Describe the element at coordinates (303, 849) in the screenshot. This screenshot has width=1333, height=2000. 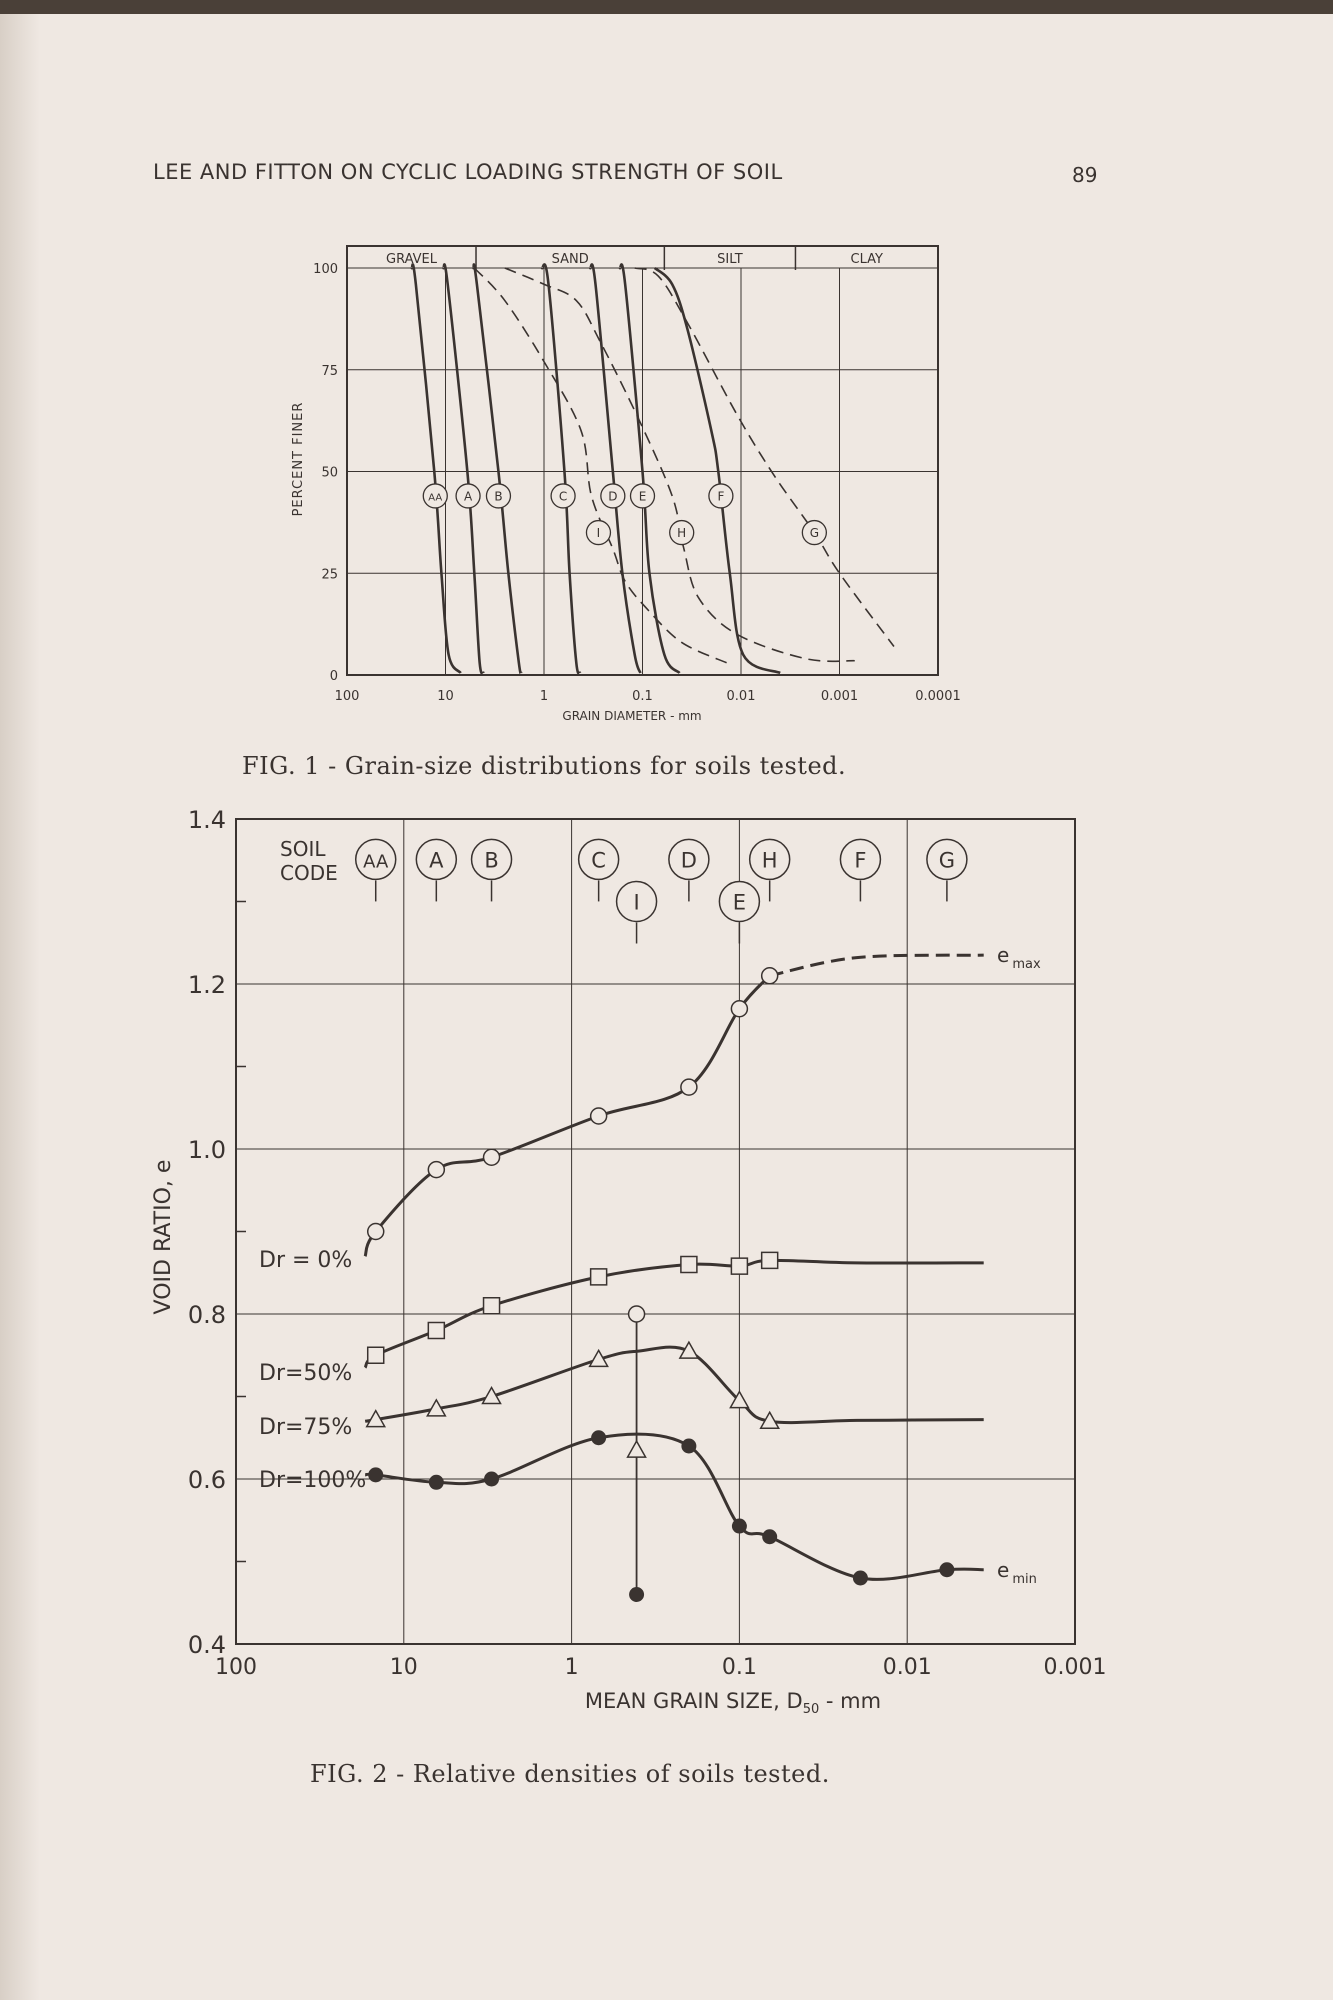
I see `fig2-soil-code-label: SOIL` at that location.